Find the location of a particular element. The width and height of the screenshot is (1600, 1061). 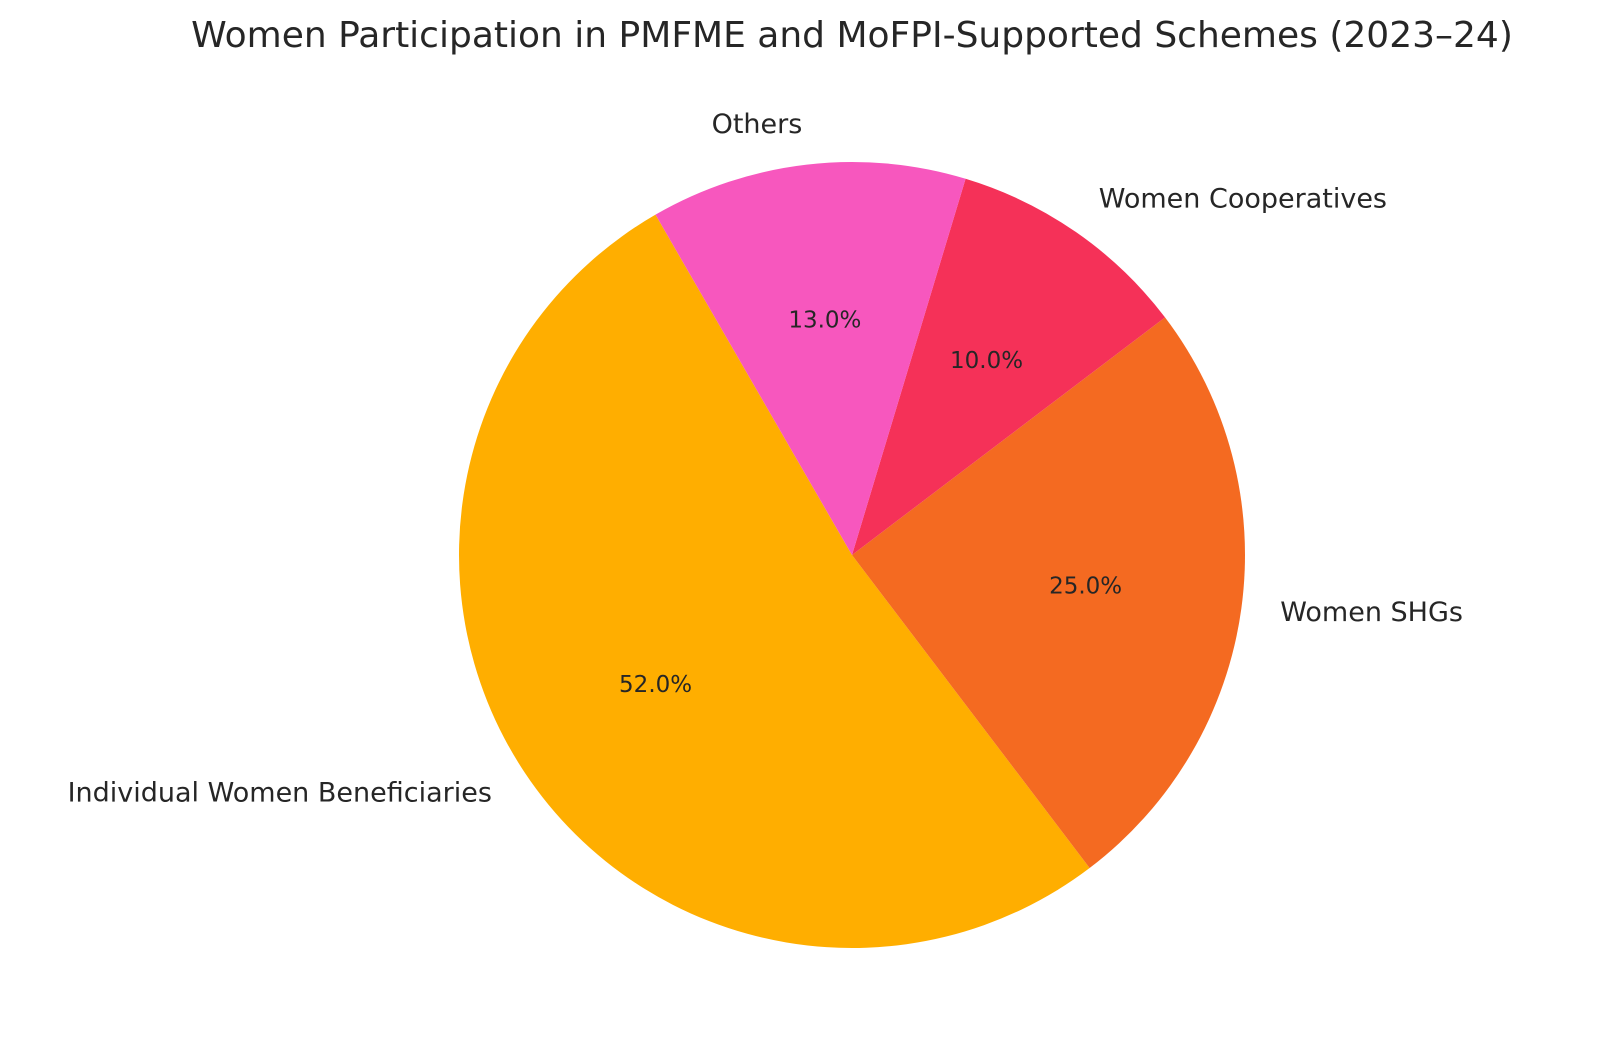

pct-label-women-shgs: 25.0% is located at coordinates (1085, 587).